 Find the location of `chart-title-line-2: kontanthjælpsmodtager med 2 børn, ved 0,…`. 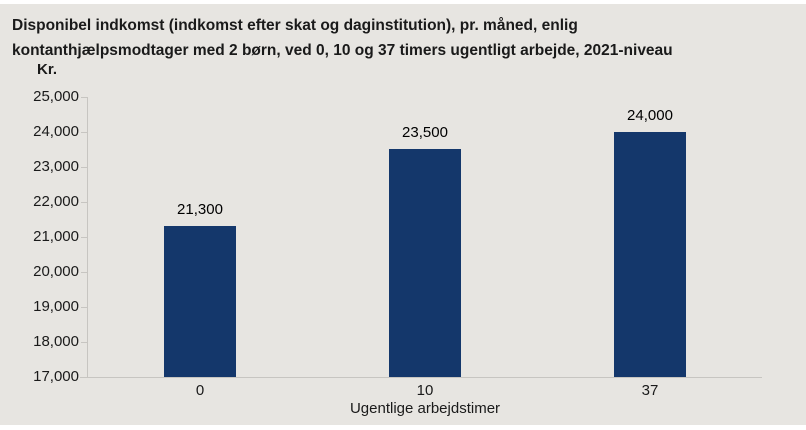

chart-title-line-2: kontanthjælpsmodtager med 2 børn, ved 0,… is located at coordinates (342, 50).